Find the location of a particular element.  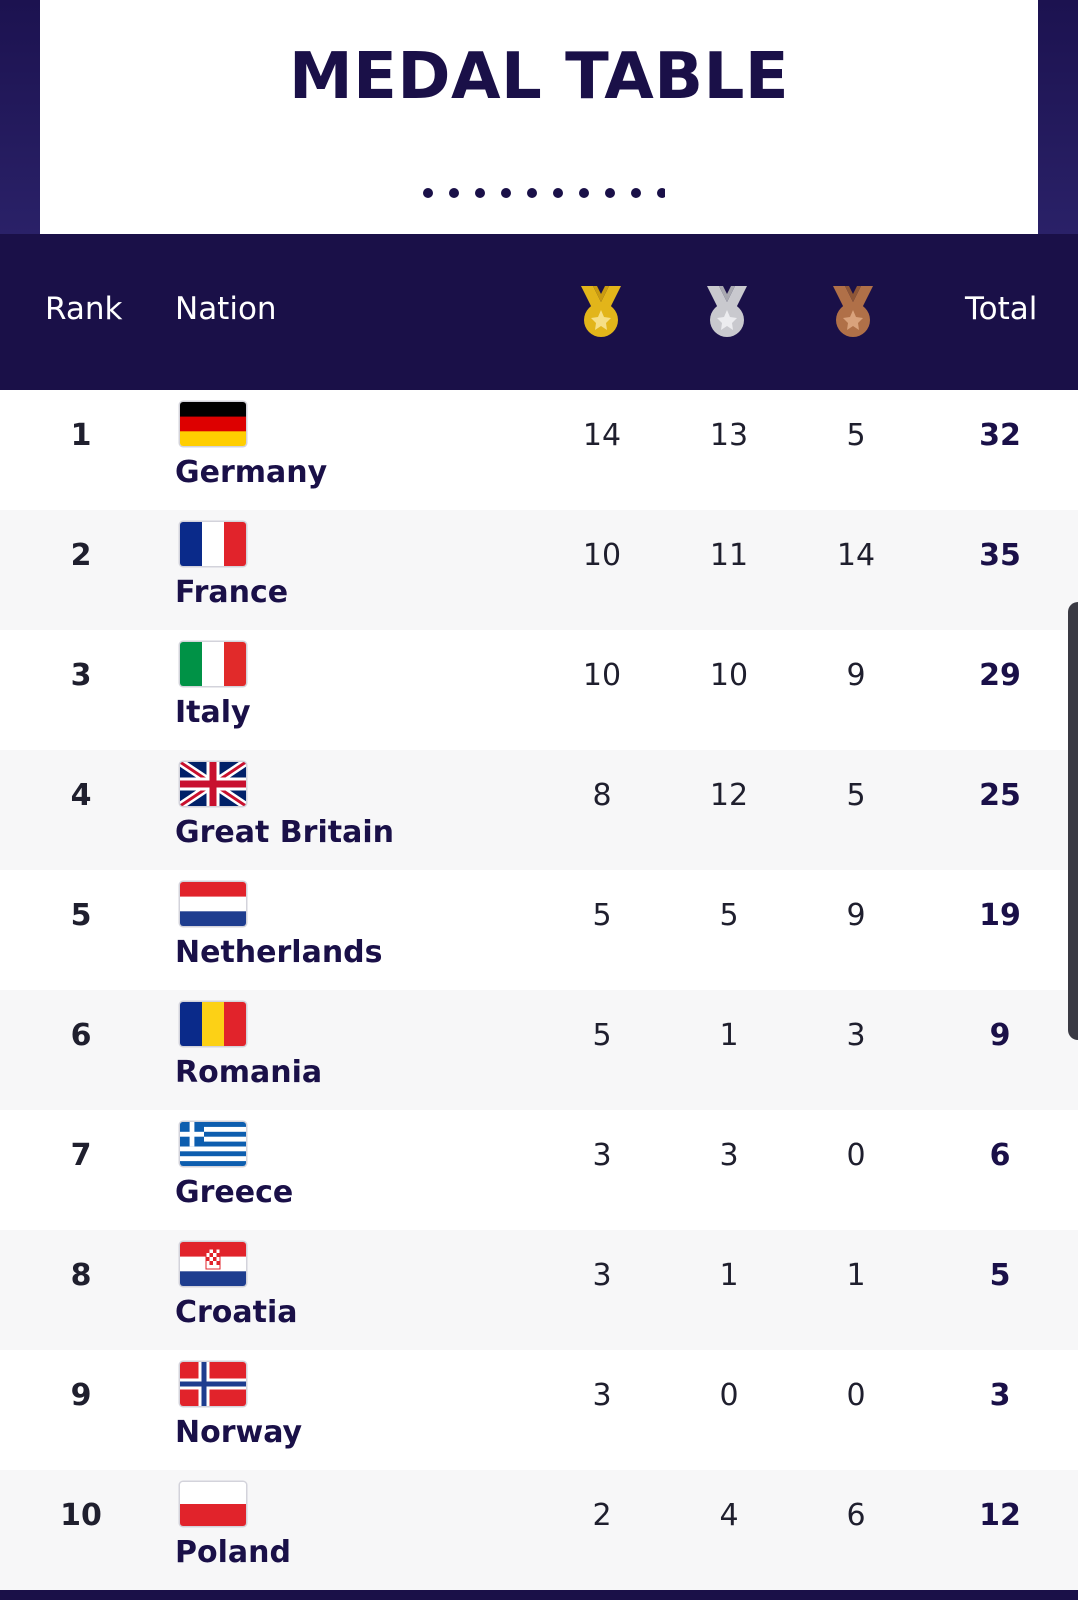

rank-cell: 5 is located at coordinates (81, 915).